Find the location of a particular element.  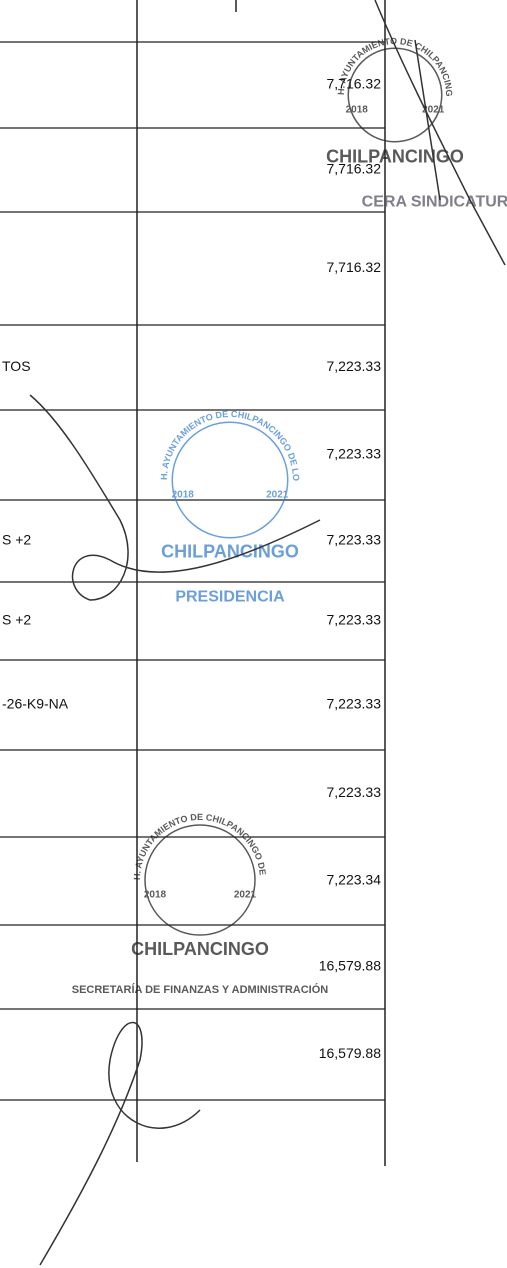

stamp-office: CERA SINDICATUR is located at coordinates (434, 202).